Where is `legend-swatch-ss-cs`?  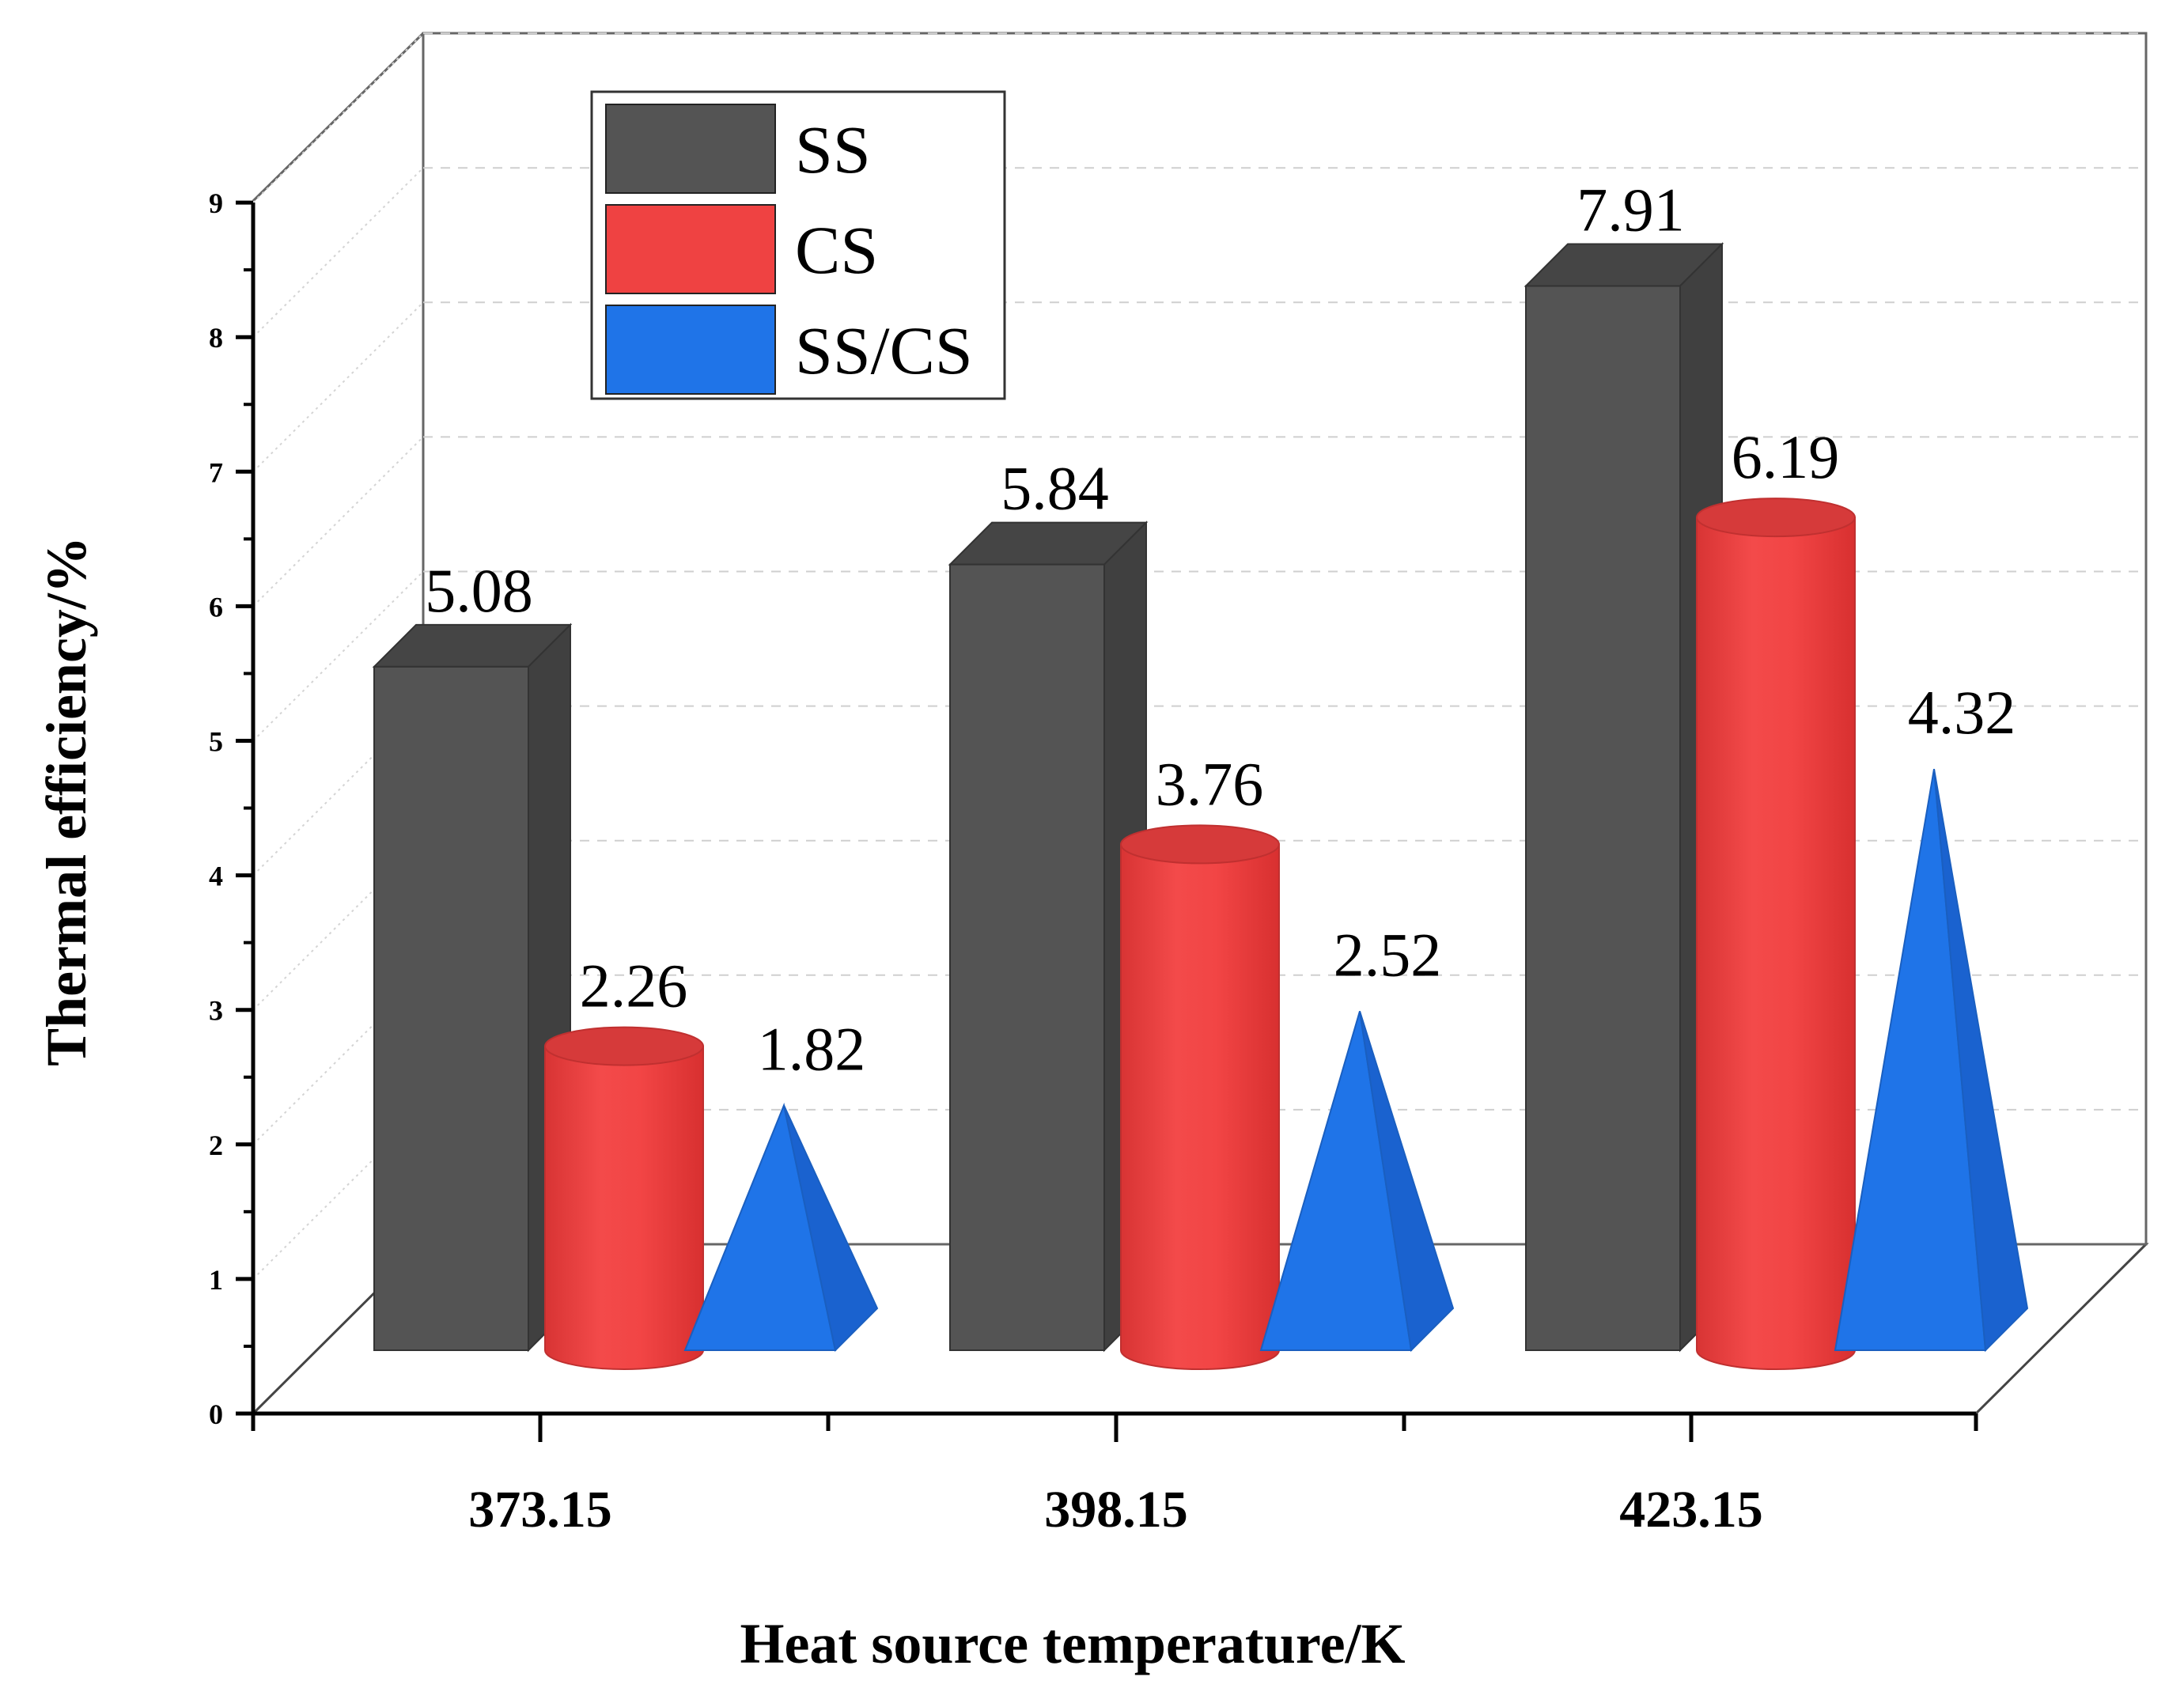 legend-swatch-ss-cs is located at coordinates (690, 350).